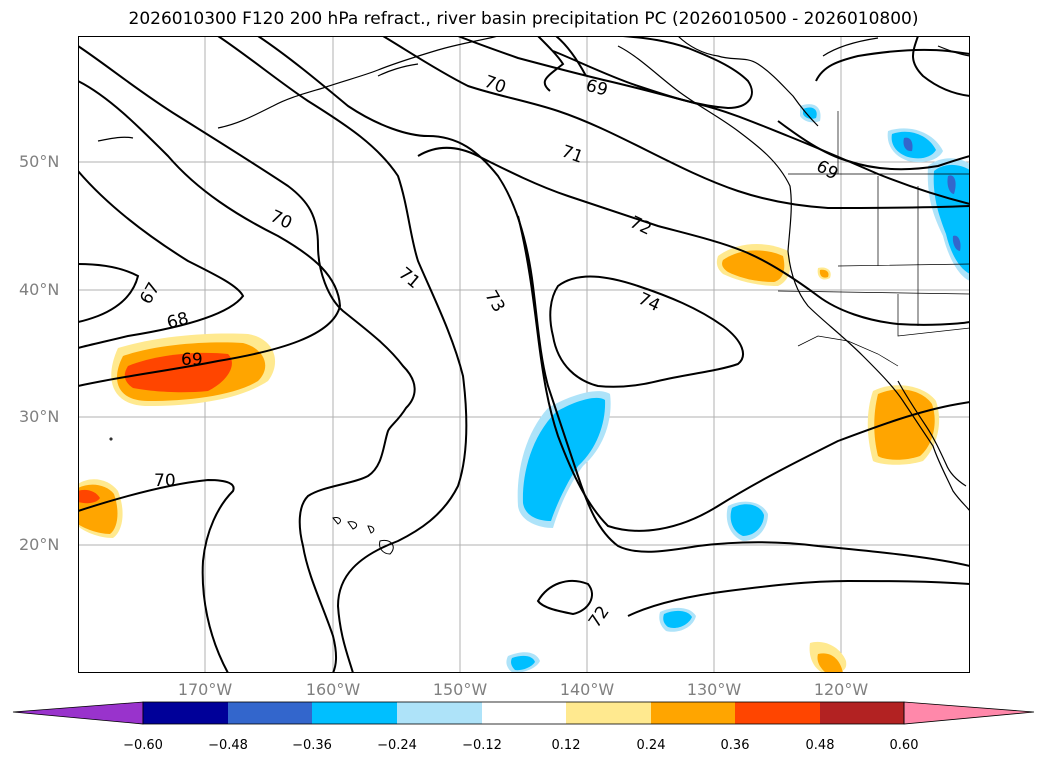  I want to click on contour-label: 69, so click(192, 360).